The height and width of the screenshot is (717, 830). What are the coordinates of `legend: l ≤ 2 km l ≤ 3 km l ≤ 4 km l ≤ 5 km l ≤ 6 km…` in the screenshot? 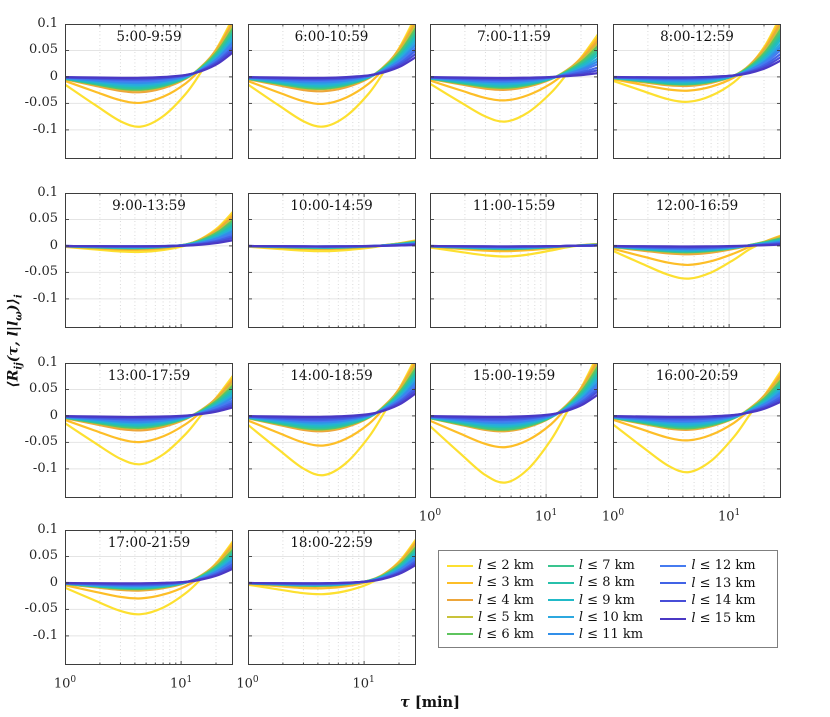 It's located at (608, 599).